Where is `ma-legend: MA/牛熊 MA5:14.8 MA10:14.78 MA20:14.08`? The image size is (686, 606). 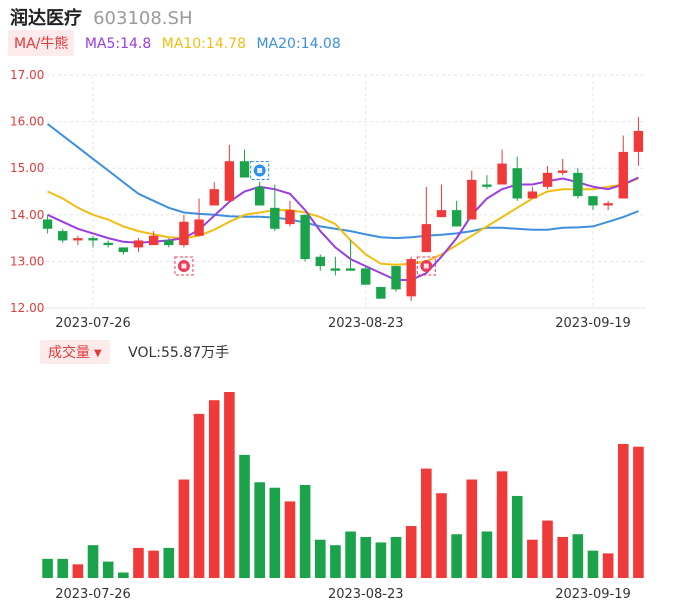 ma-legend: MA/牛熊 MA5:14.8 MA10:14.78 MA20:14.08 is located at coordinates (177, 43).